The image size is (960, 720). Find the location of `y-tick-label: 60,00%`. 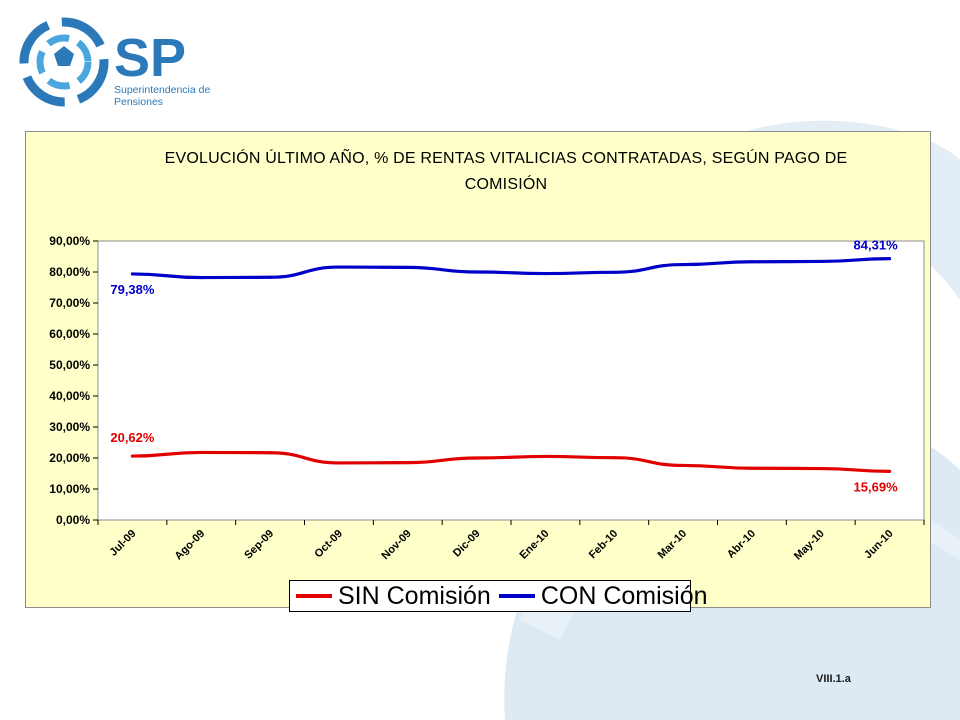

y-tick-label: 60,00% is located at coordinates (69, 334).